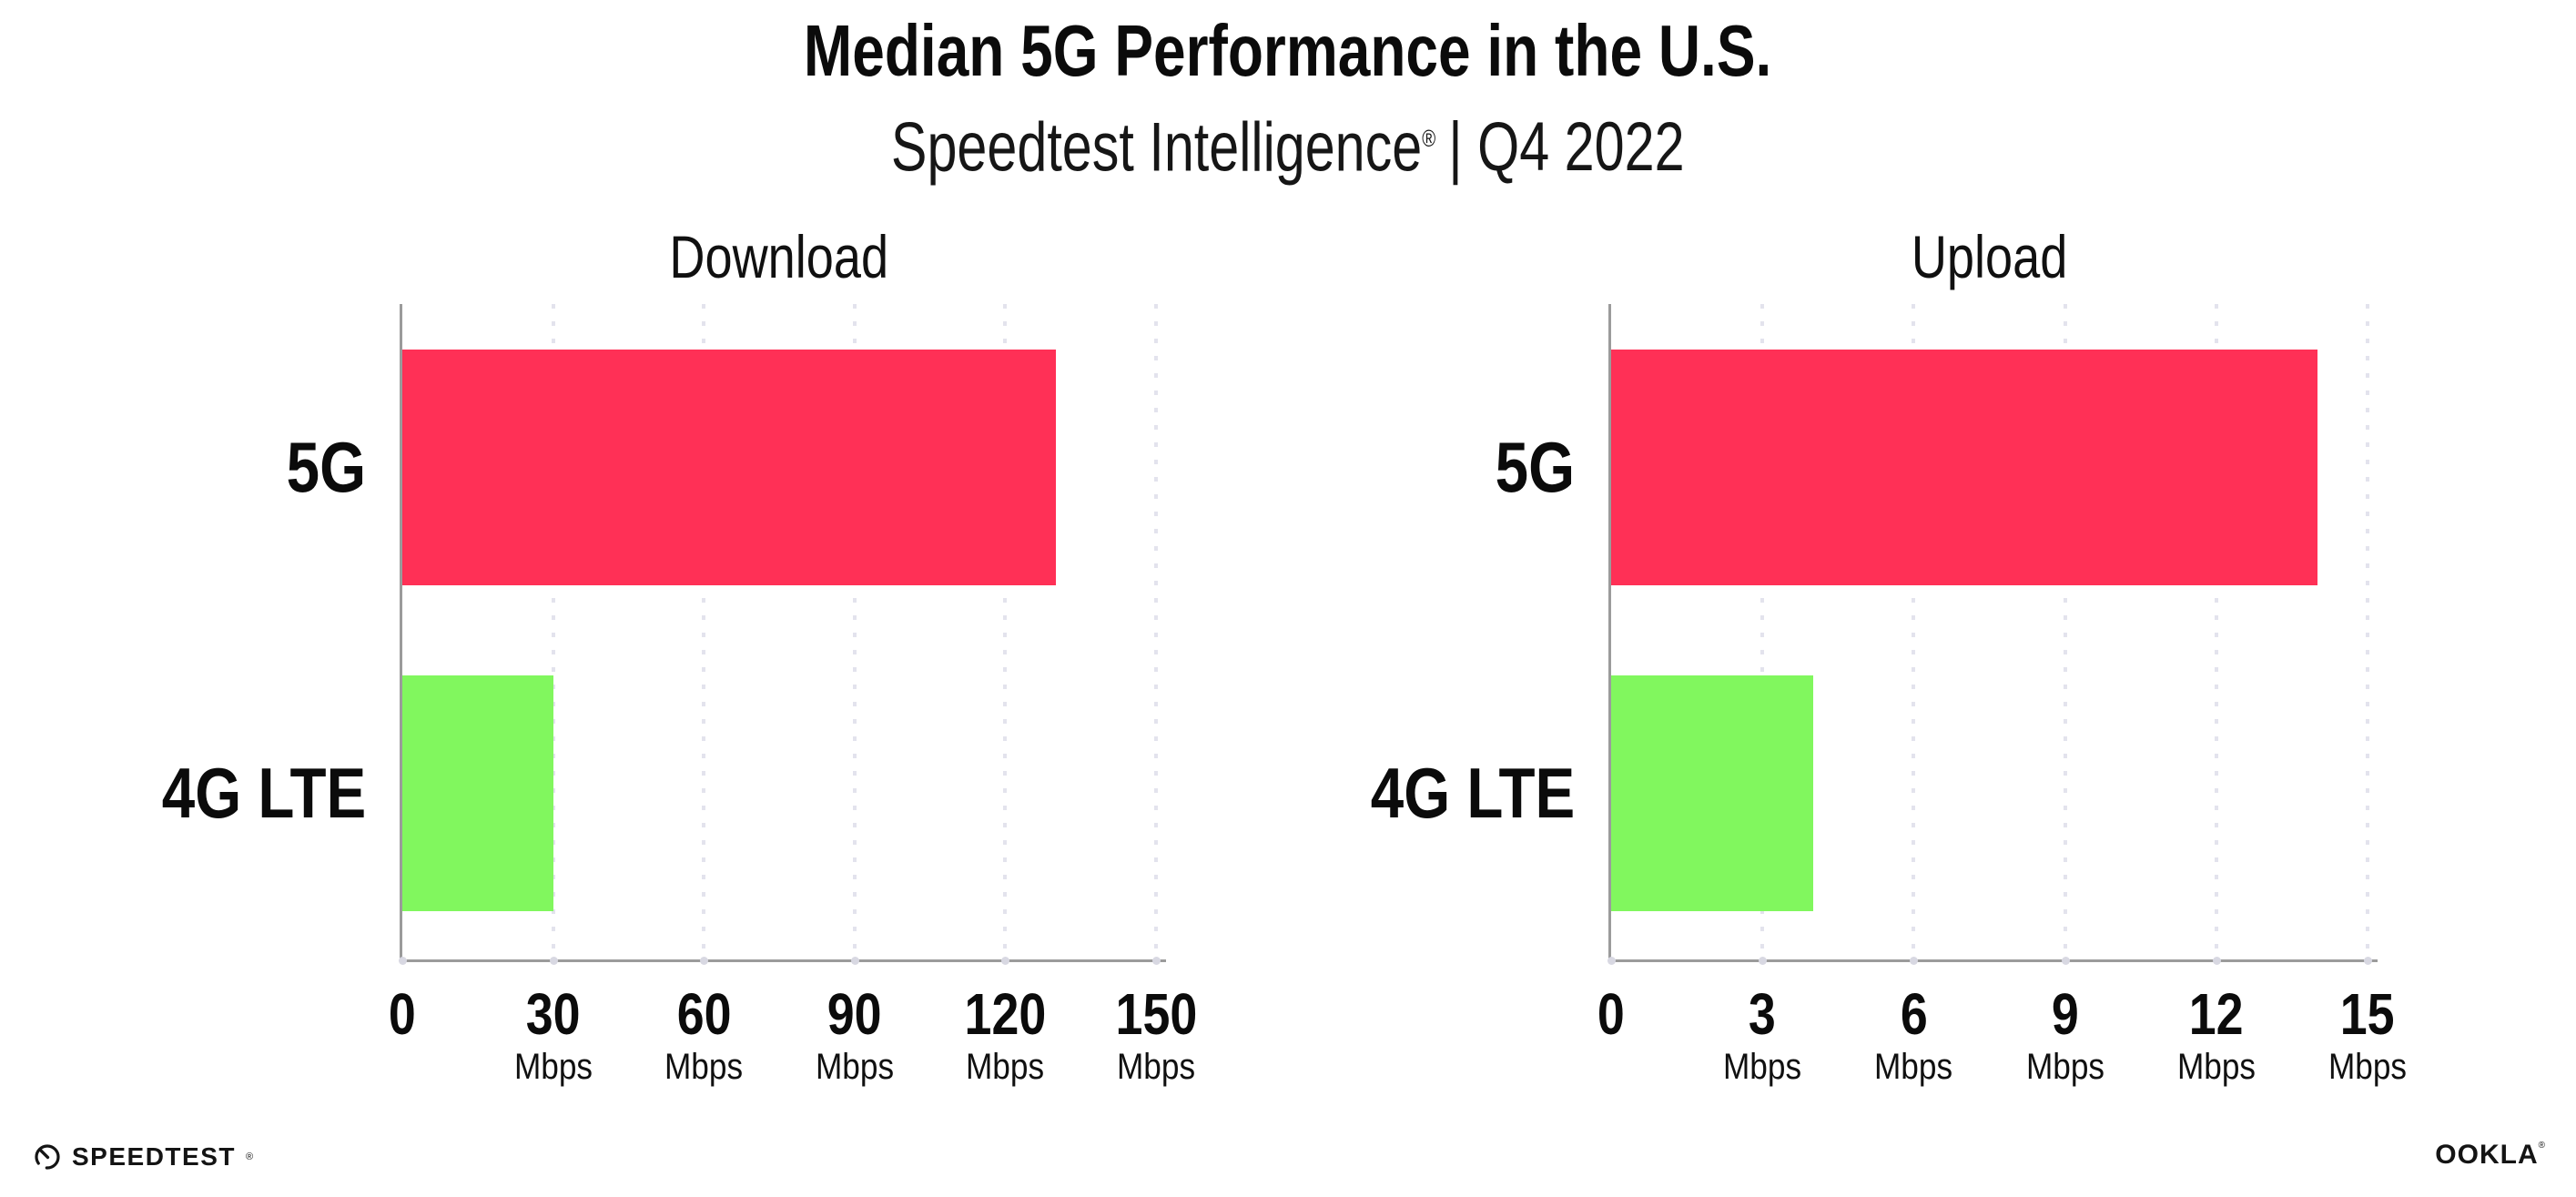 Image resolution: width=2576 pixels, height=1197 pixels. What do you see at coordinates (854, 1014) in the screenshot?
I see `tick-value: 90` at bounding box center [854, 1014].